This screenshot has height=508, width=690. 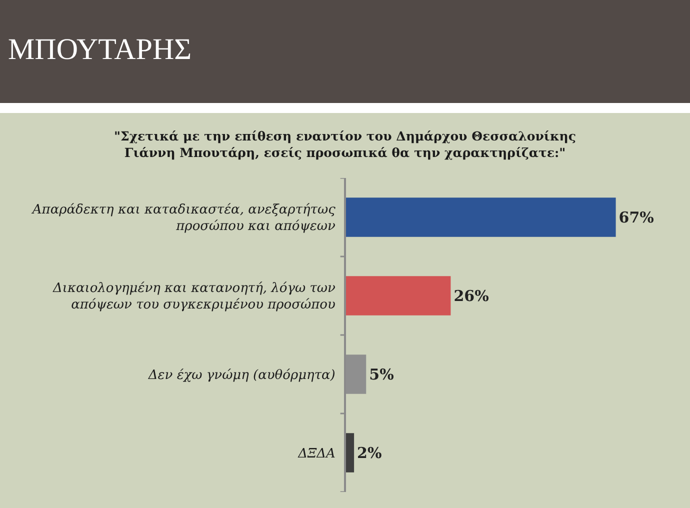 I want to click on data-label: 2%, so click(x=369, y=453).